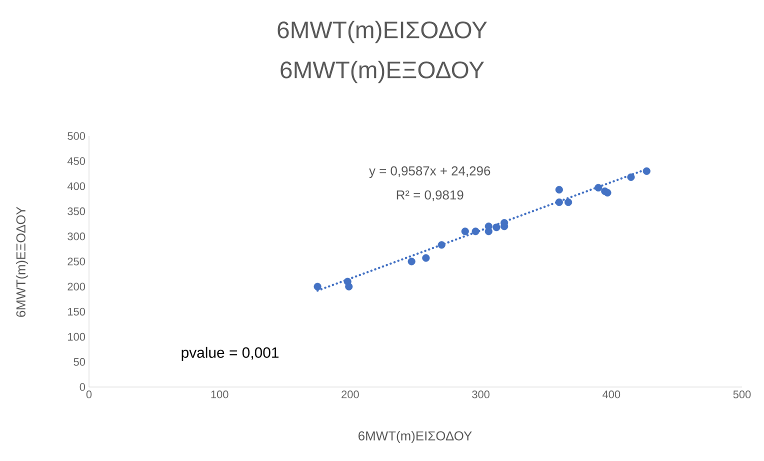  What do you see at coordinates (77, 136) in the screenshot?
I see `y-tick-label: 500` at bounding box center [77, 136].